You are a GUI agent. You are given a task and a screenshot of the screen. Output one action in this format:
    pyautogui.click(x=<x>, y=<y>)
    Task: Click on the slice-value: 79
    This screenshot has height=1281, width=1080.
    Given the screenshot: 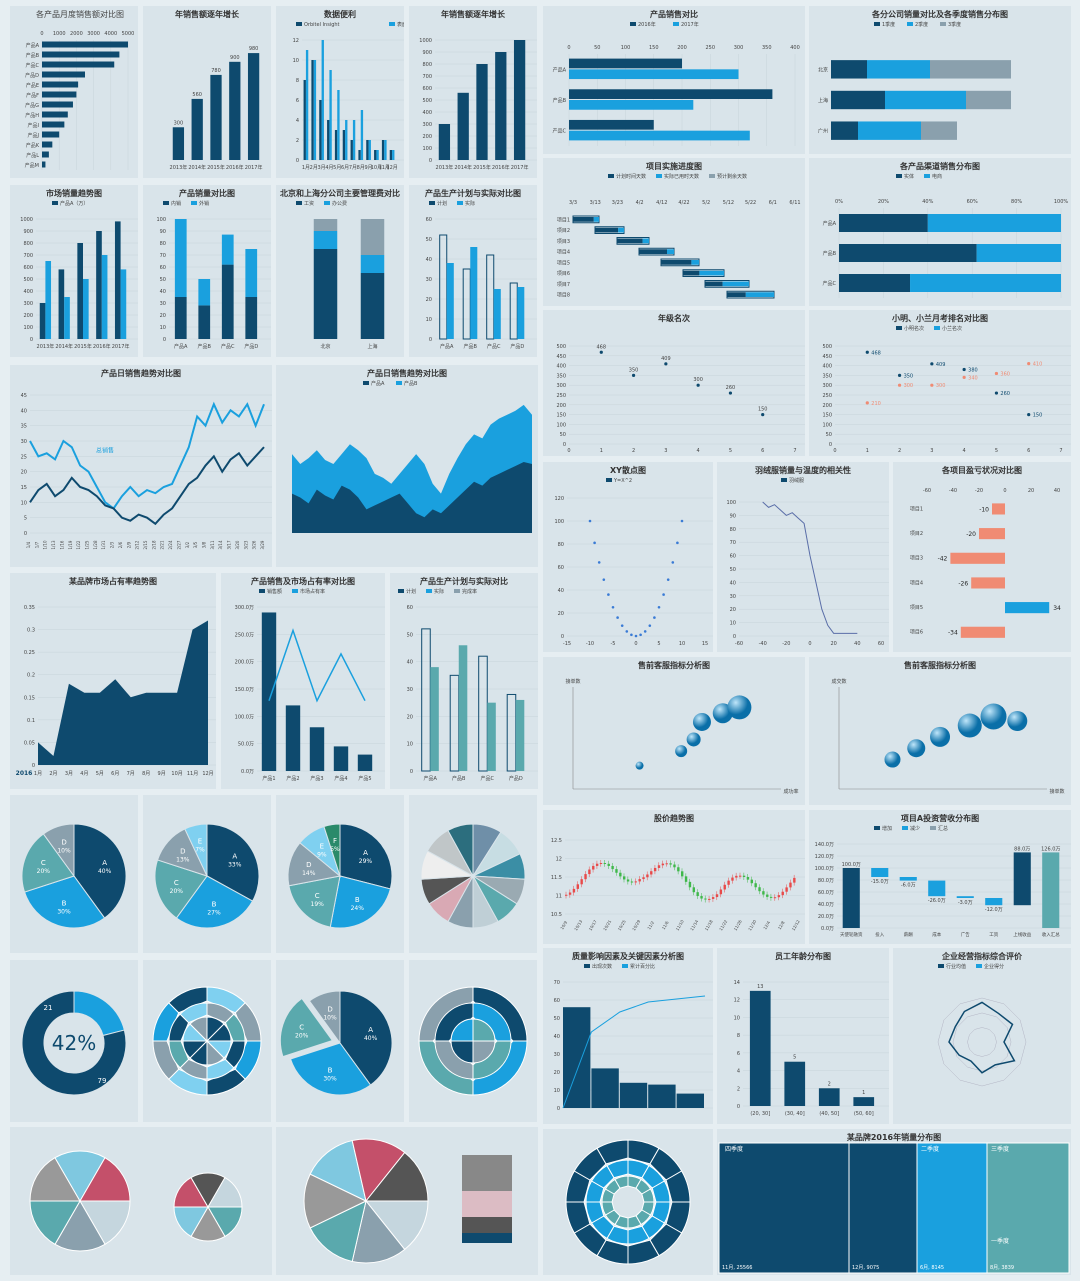 What is the action you would take?
    pyautogui.click(x=102, y=1081)
    